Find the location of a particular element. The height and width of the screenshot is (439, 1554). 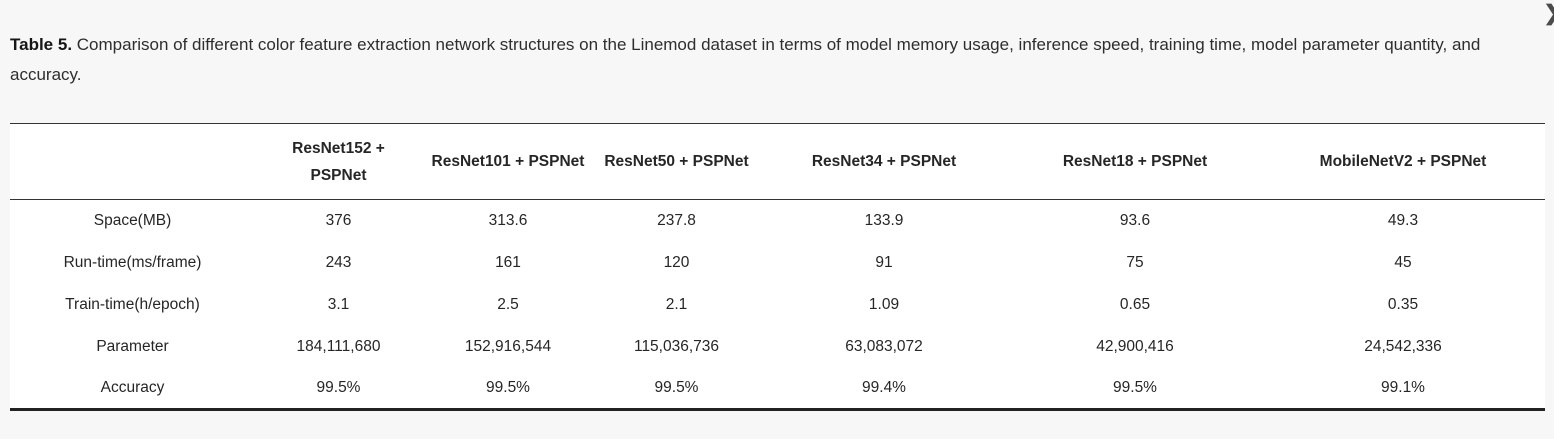

row-label: Accuracy is located at coordinates (132, 387).